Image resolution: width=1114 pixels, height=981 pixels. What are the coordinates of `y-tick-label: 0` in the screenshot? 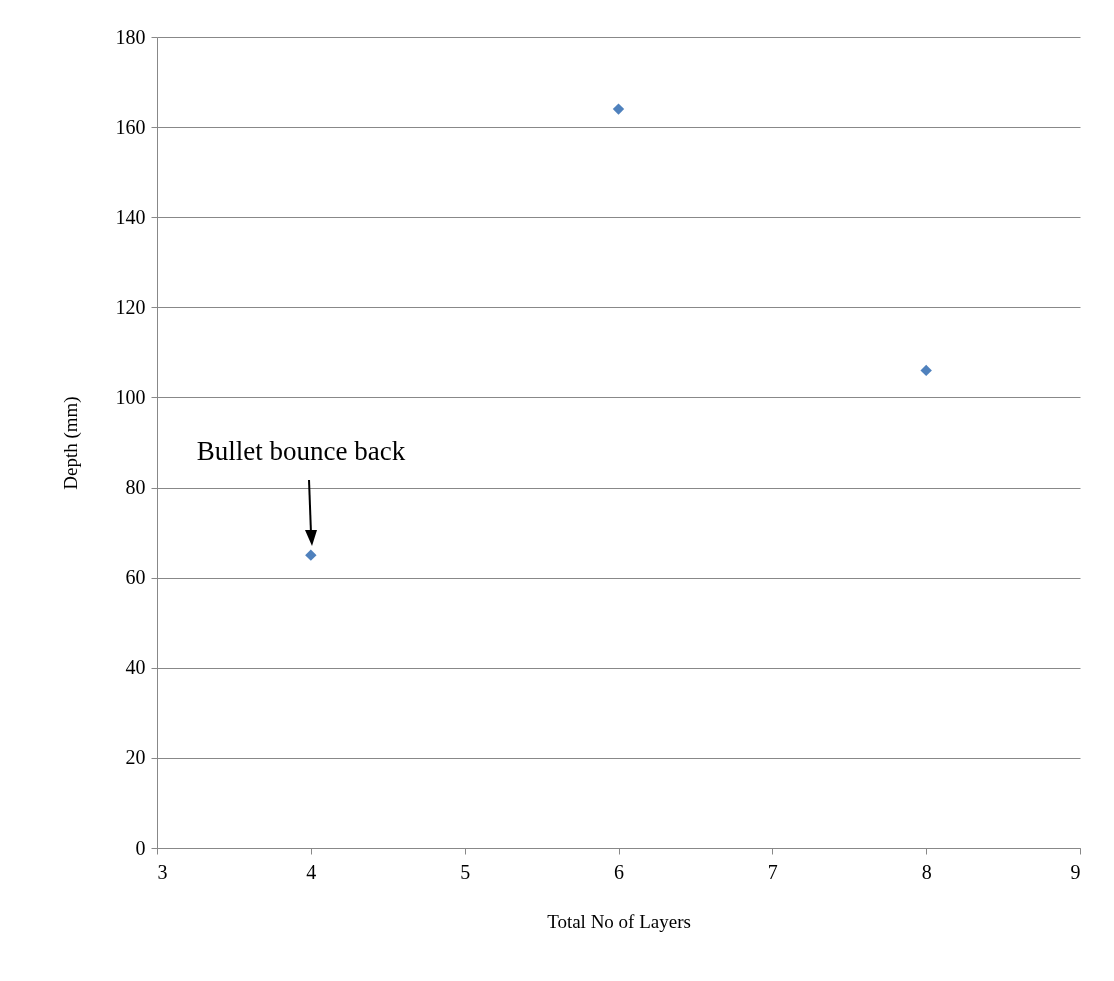 It's located at (140, 847).